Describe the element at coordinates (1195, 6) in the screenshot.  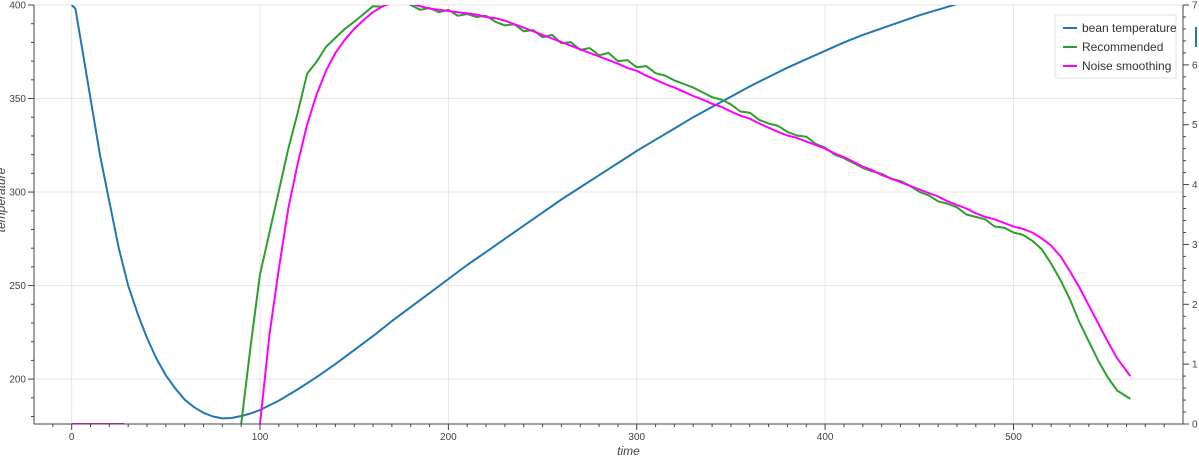
I see `y2-tick-label: 7` at that location.